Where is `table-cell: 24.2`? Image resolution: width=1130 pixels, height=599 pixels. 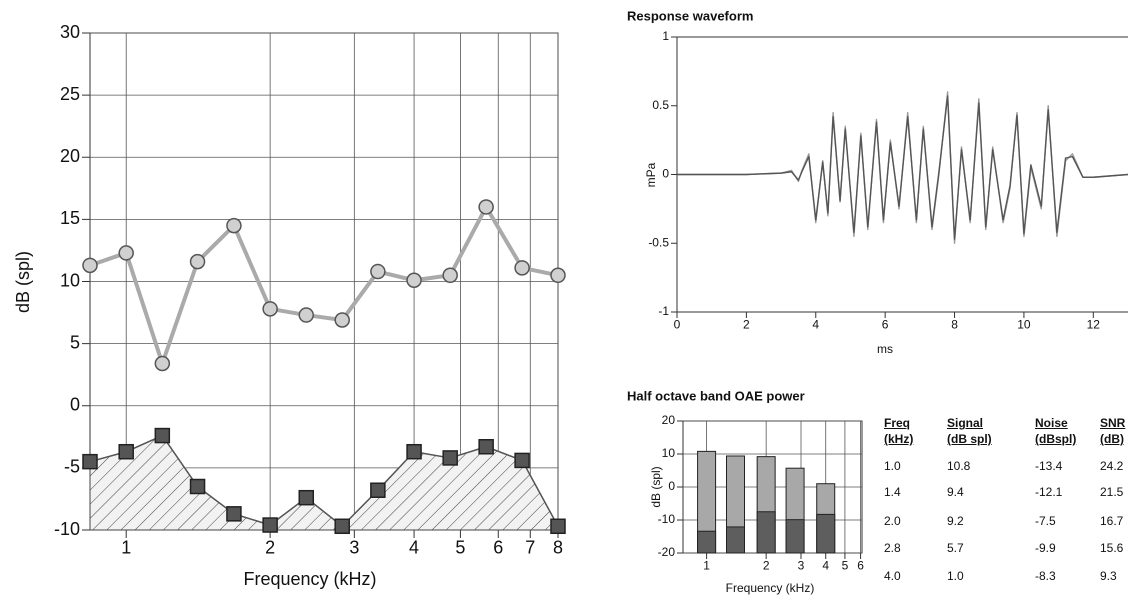 table-cell: 24.2 is located at coordinates (1112, 466).